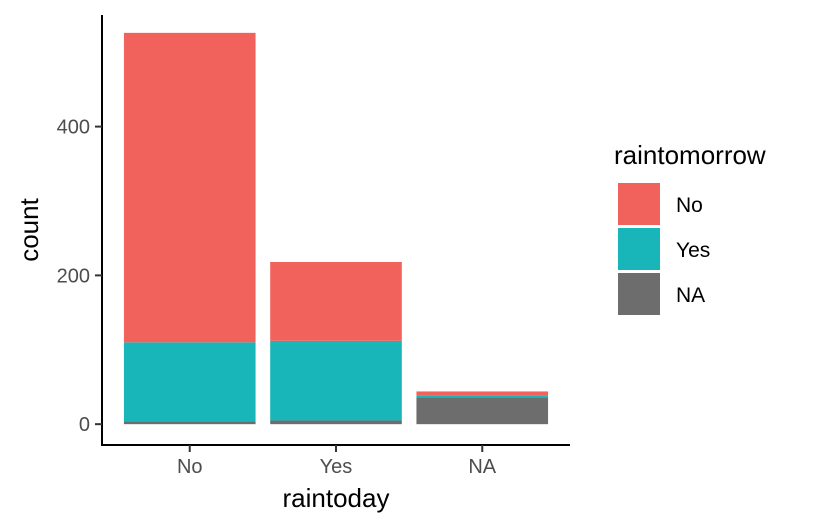 The height and width of the screenshot is (528, 816). I want to click on y-tick-label-0: 0, so click(84, 425).